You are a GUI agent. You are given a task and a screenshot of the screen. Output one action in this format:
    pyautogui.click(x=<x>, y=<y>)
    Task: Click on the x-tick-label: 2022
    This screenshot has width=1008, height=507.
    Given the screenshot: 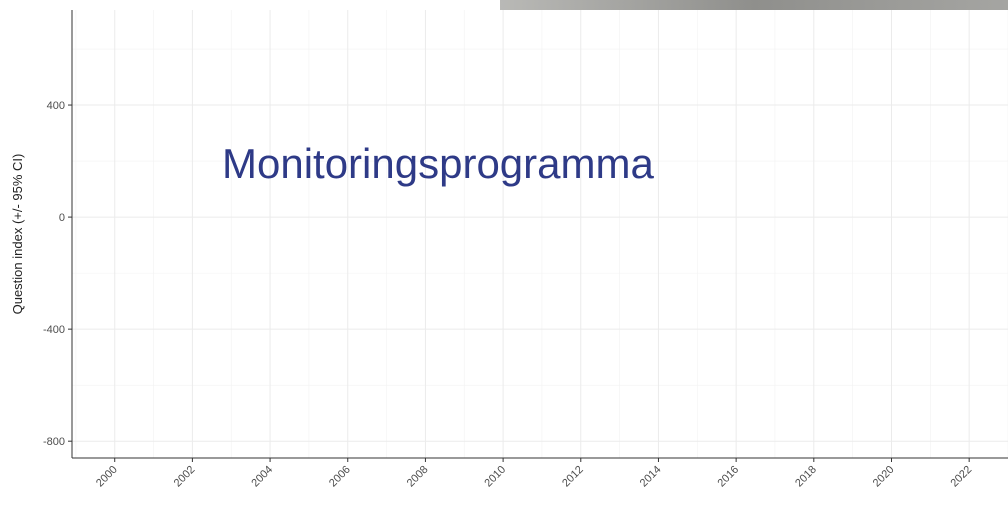 What is the action you would take?
    pyautogui.click(x=961, y=477)
    